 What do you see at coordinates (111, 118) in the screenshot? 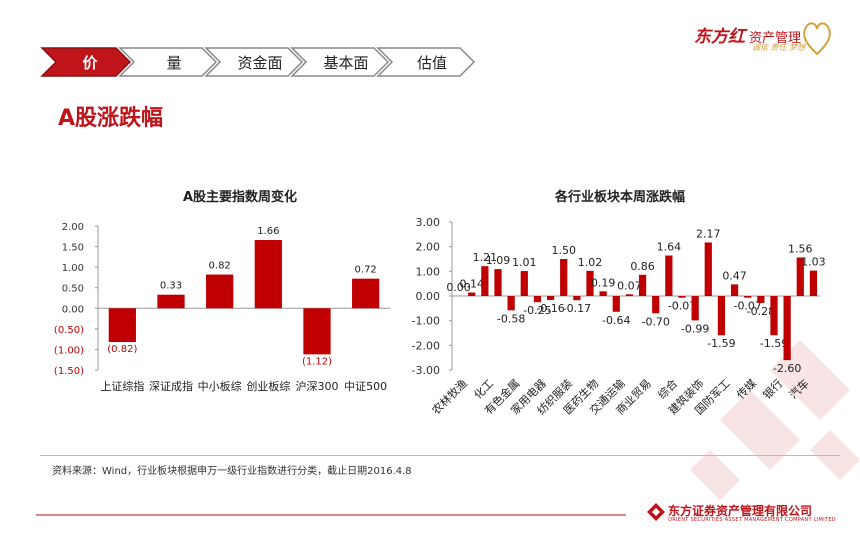
I see `page-title: A股涨跌幅` at bounding box center [111, 118].